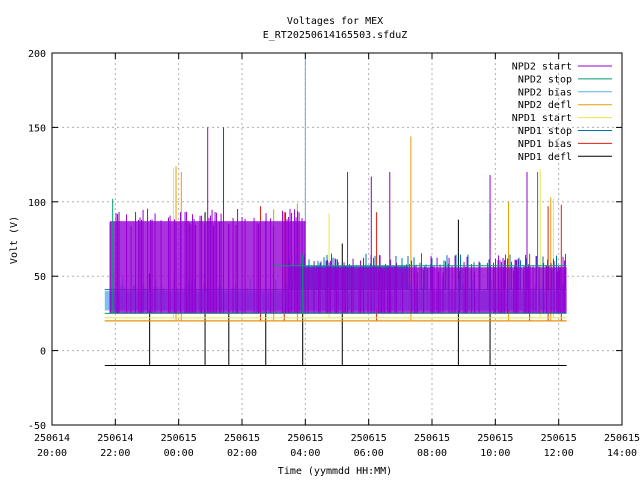 This screenshot has height=480, width=640. Describe the element at coordinates (545, 92) in the screenshot. I see `legend-label: NPD2 bias` at that location.